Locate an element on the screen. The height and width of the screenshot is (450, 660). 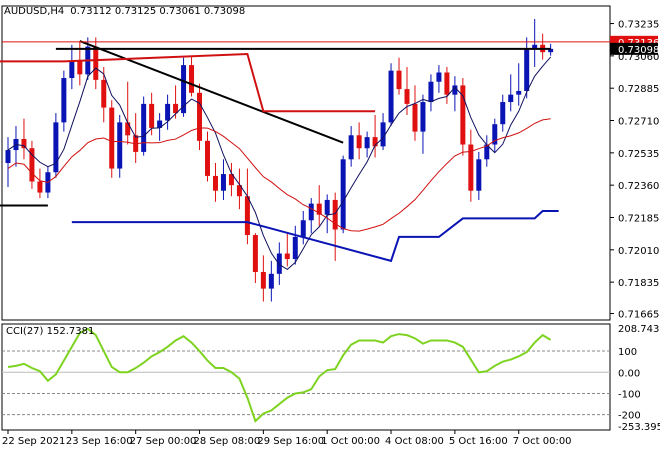
time-axis-label: 27 Sep 00:00 is located at coordinates (163, 441).